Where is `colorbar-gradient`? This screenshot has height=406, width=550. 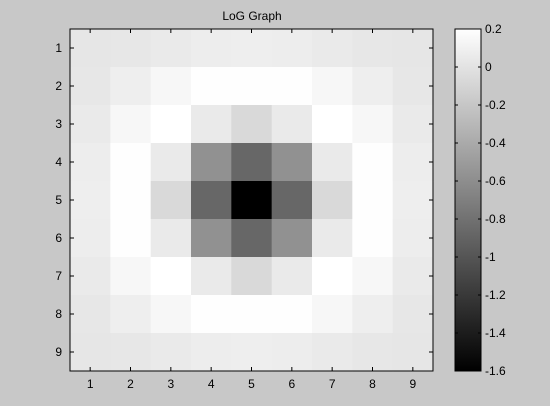
colorbar-gradient is located at coordinates (468, 200).